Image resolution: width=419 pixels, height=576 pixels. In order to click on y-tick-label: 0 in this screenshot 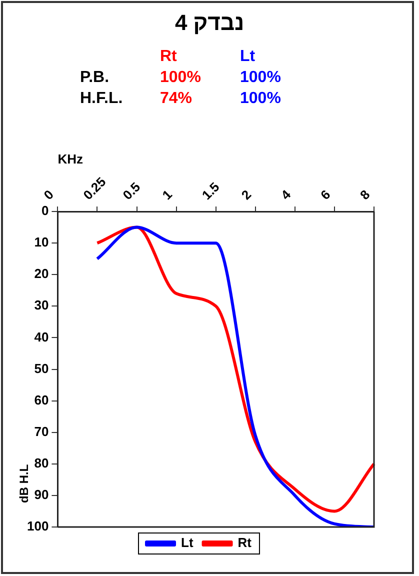, I will do `click(45, 210)`.